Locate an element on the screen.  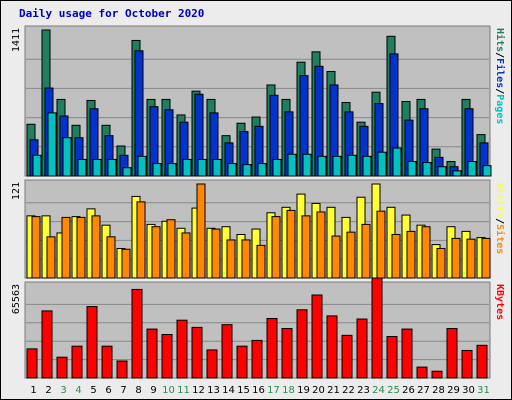
y-max-label: 65563 is located at coordinates (16, 299).